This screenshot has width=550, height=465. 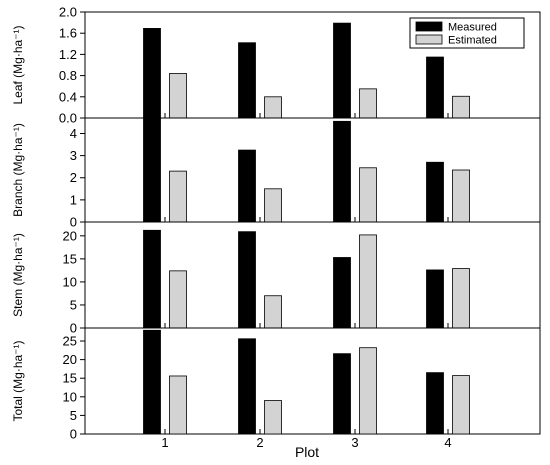 I want to click on x-tick-label: 1, so click(x=164, y=442).